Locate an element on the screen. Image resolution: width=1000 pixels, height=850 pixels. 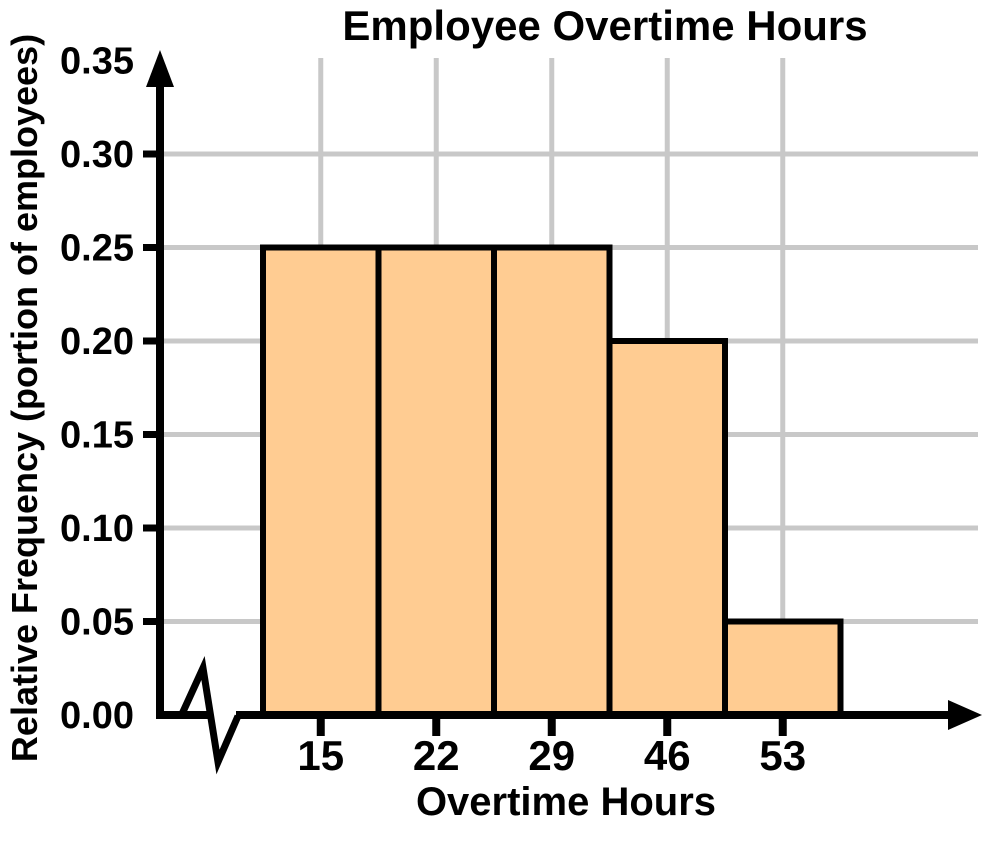
y-tick-label: 0.05 is located at coordinates (97, 623).